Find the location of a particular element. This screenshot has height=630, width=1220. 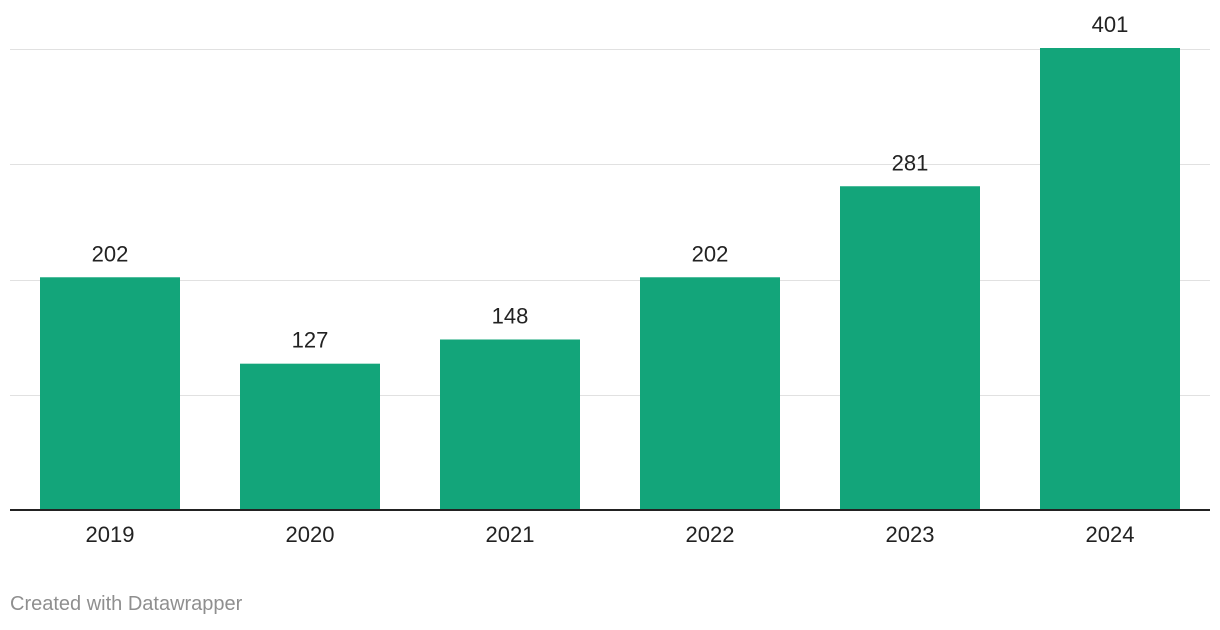

credit-footer: Created with Datawrapper is located at coordinates (126, 604).